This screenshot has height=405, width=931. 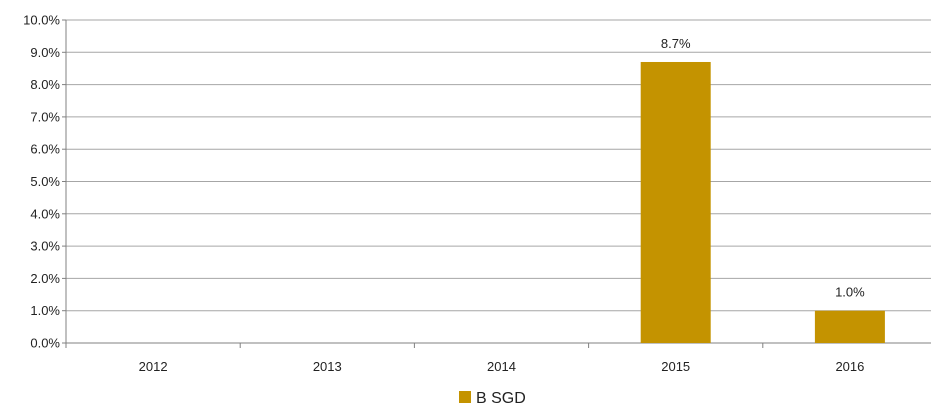 I want to click on y-tick-label: 0.0%, so click(x=45, y=343).